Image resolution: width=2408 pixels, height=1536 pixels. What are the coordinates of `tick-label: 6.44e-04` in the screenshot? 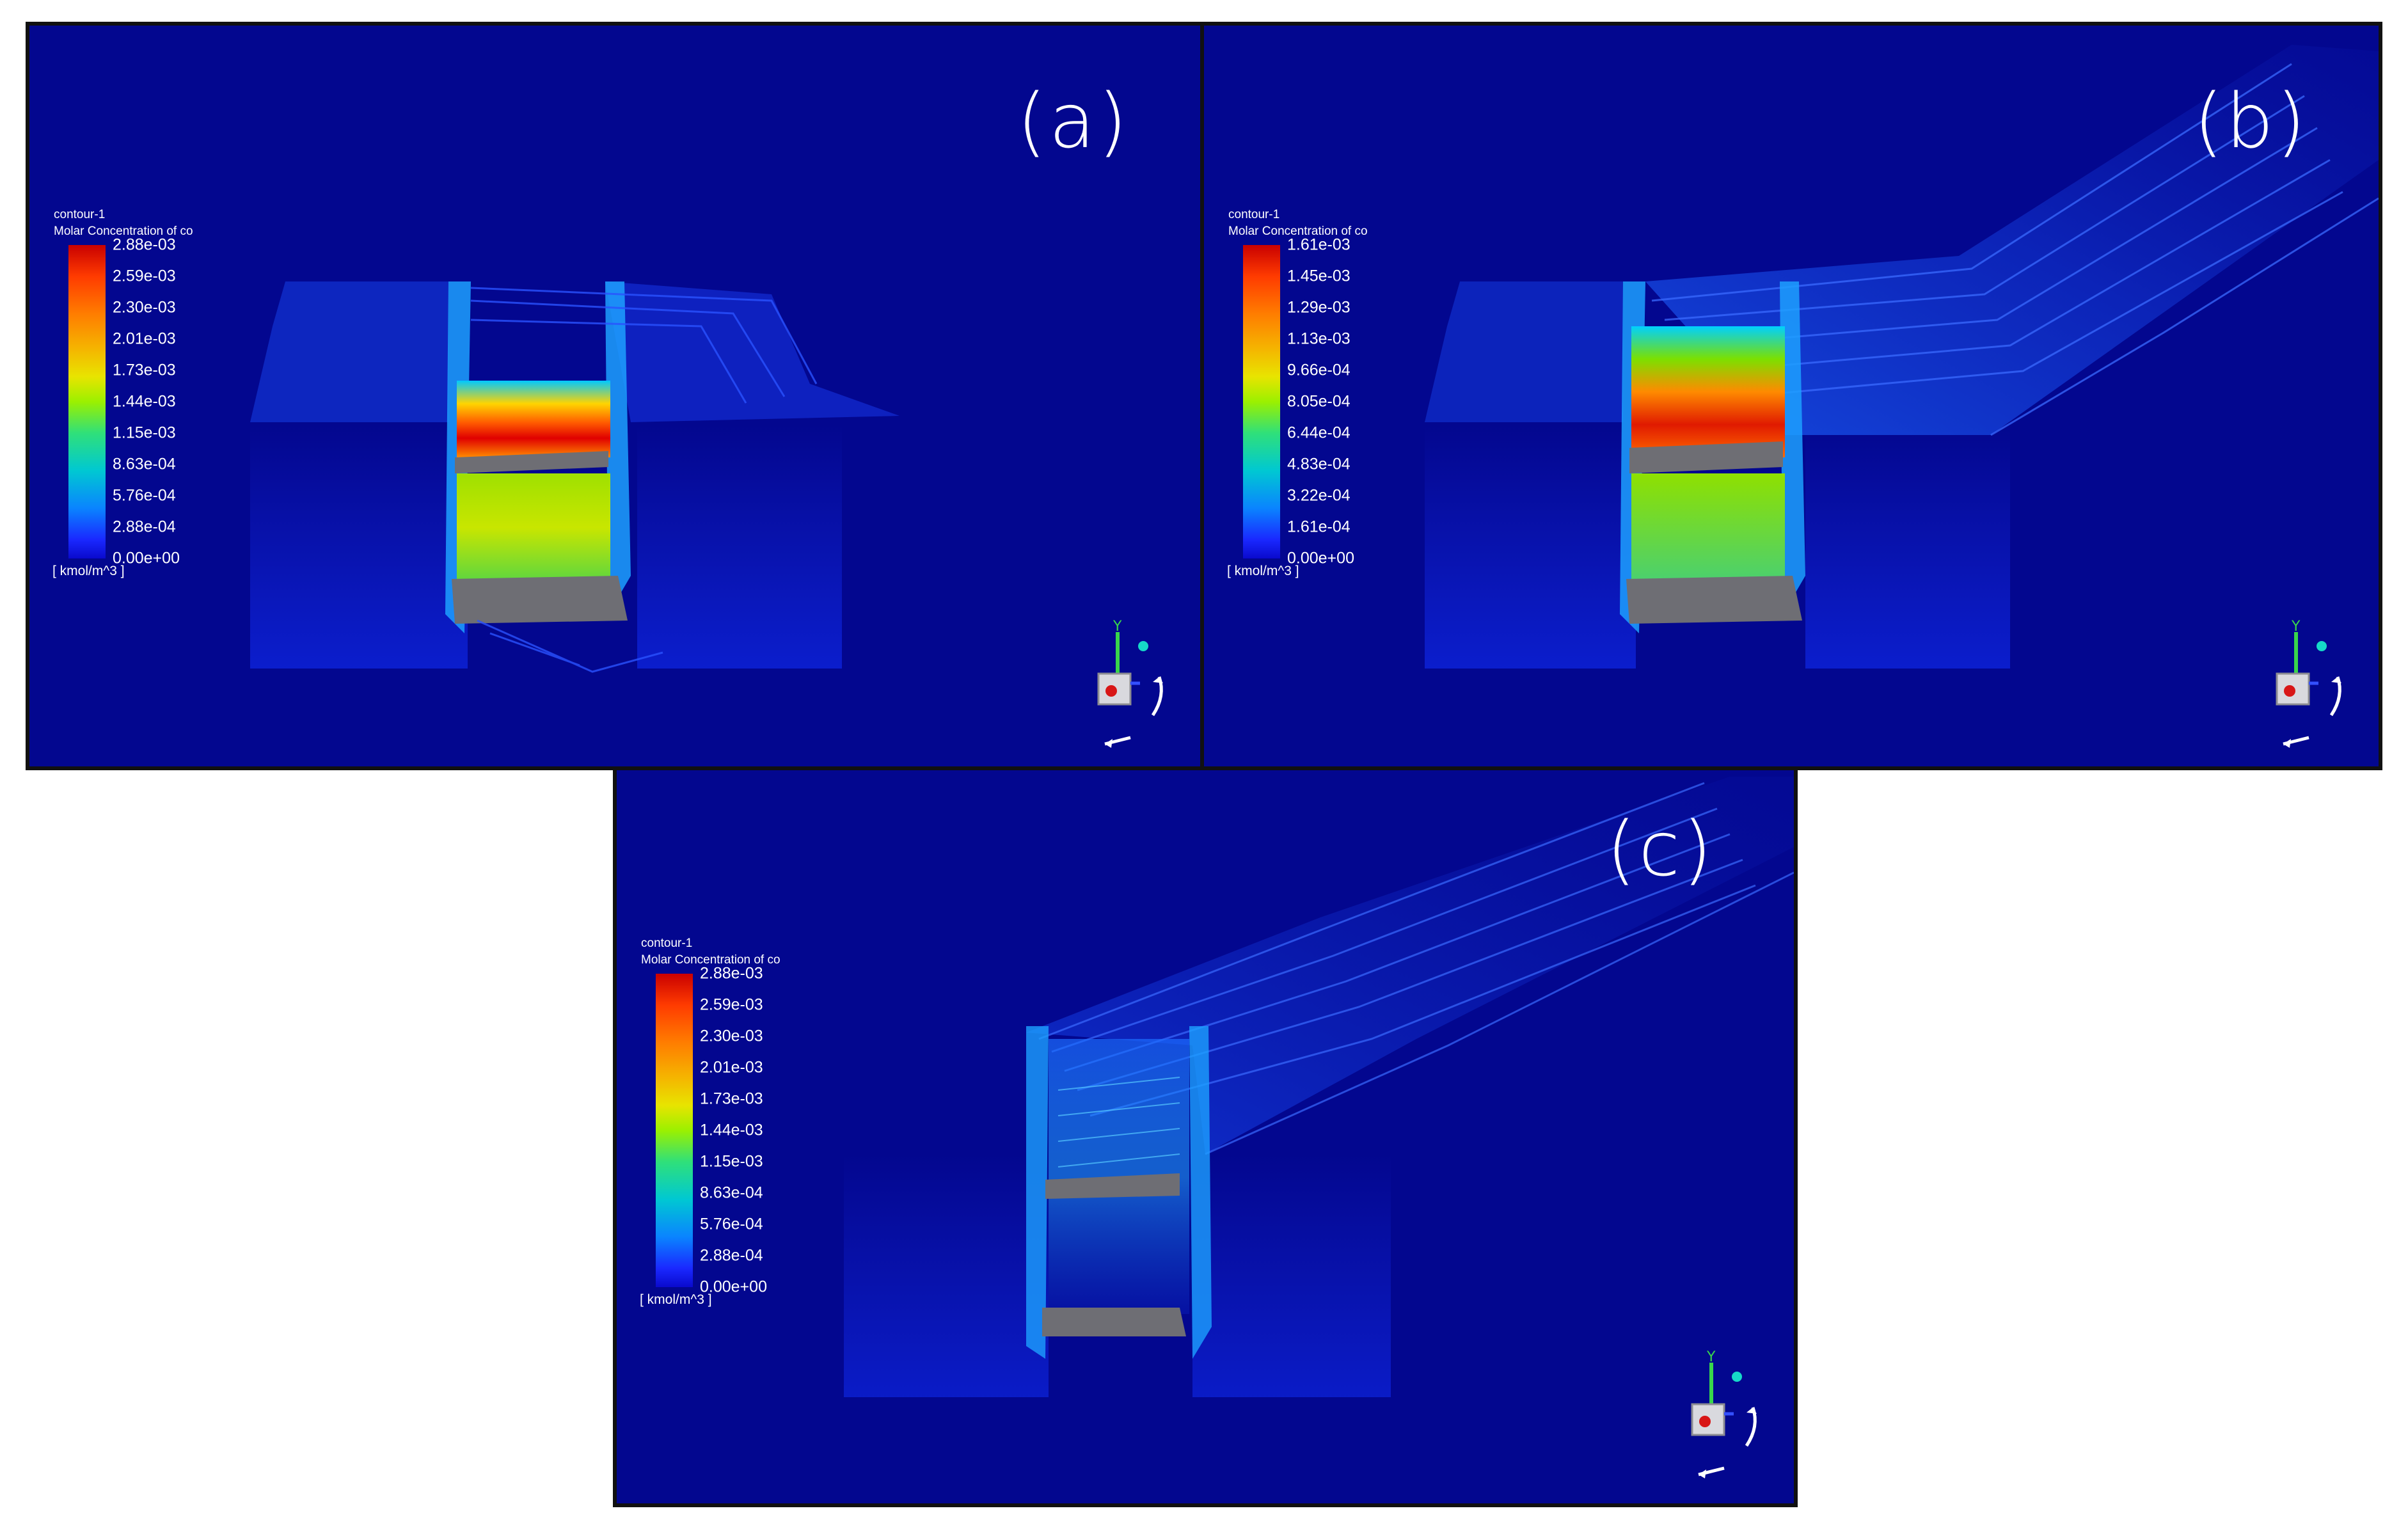 It's located at (1319, 433).